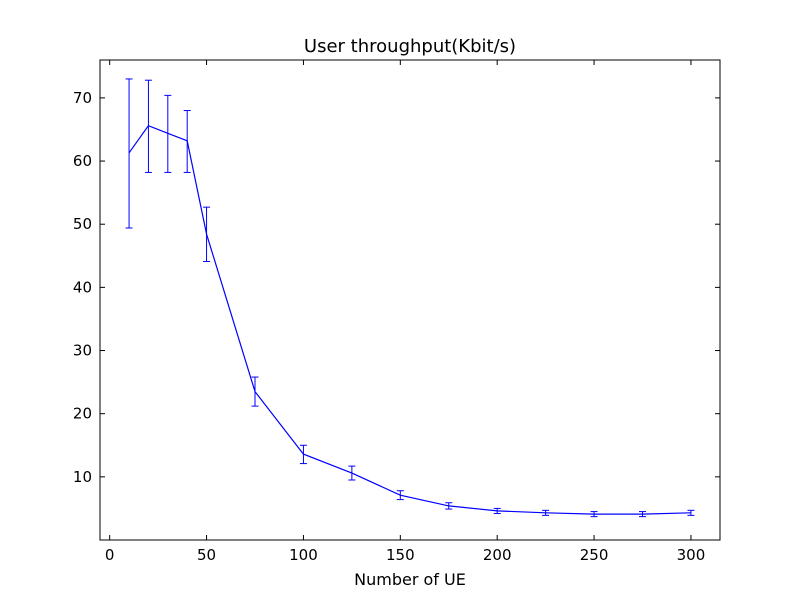 This screenshot has width=800, height=604. What do you see at coordinates (303, 555) in the screenshot?
I see `x-tick-label: 100` at bounding box center [303, 555].